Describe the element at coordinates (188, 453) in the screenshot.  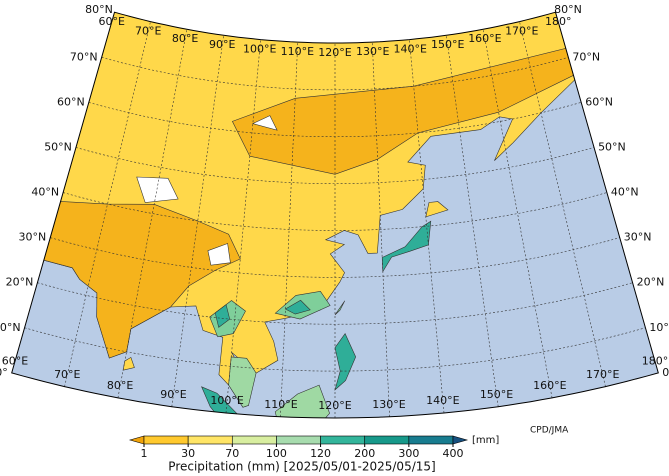
I see `colorbar-tick-label: 30` at that location.